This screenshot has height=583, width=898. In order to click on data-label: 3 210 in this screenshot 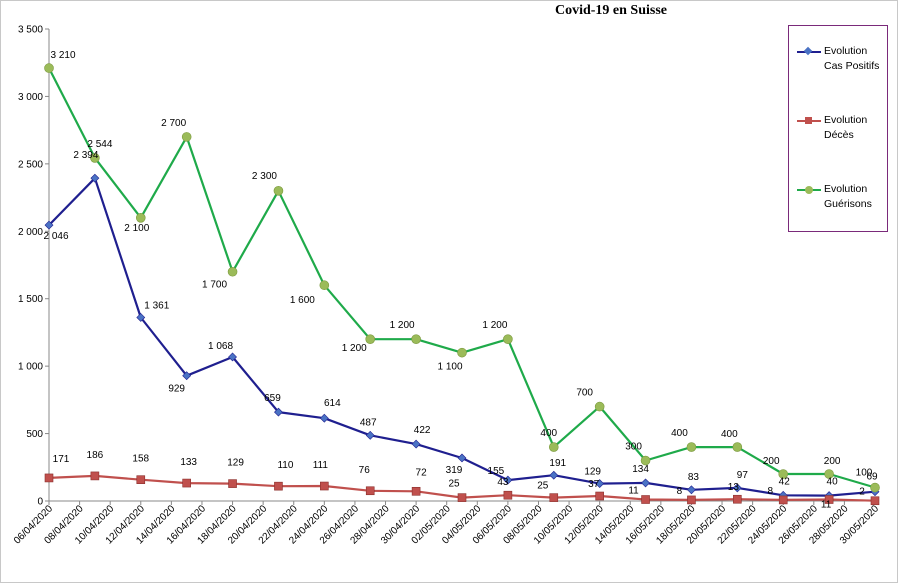, I will do `click(62, 55)`.